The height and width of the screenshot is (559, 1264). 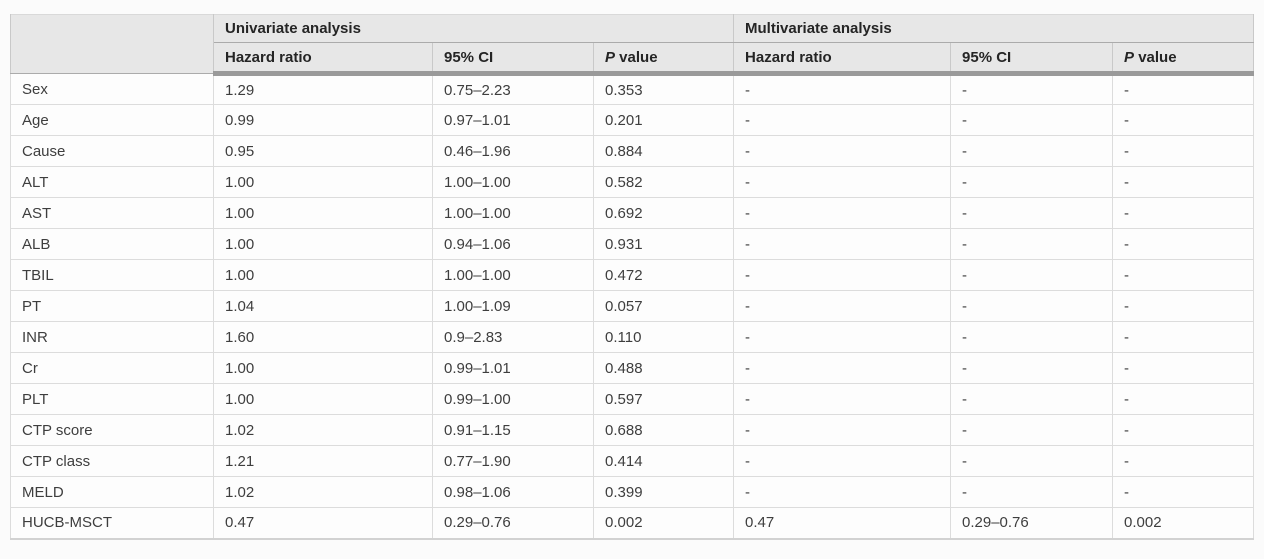 What do you see at coordinates (112, 430) in the screenshot?
I see `cell-variable: CTP score` at bounding box center [112, 430].